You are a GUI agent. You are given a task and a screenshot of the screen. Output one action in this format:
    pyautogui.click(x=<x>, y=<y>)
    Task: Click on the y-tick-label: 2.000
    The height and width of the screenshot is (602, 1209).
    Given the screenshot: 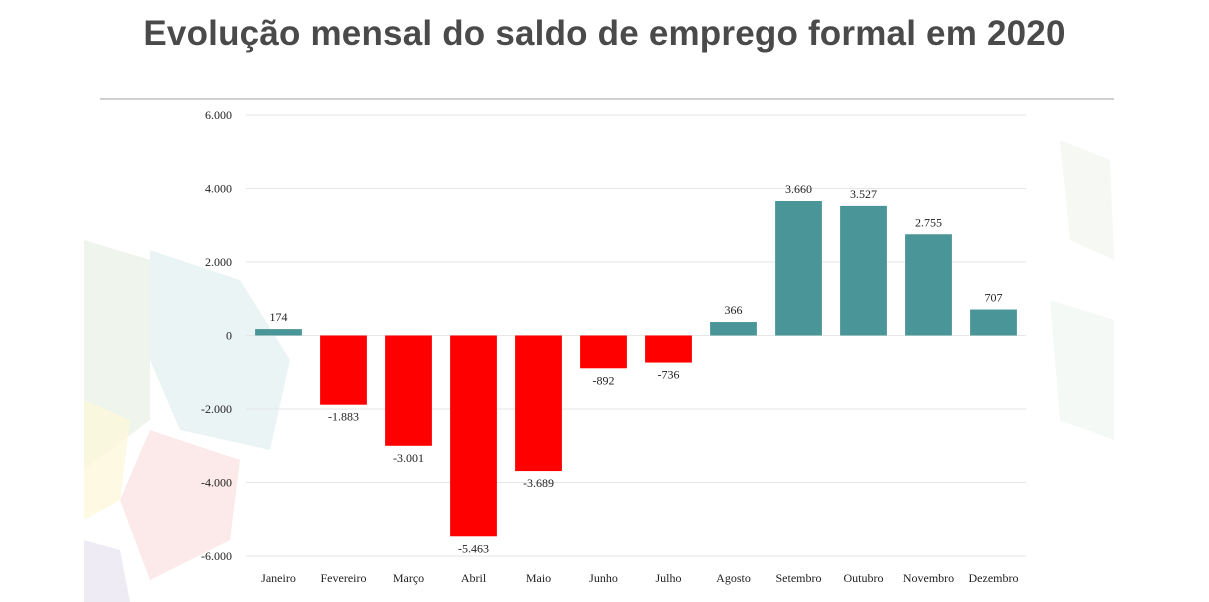 What is the action you would take?
    pyautogui.click(x=218, y=262)
    